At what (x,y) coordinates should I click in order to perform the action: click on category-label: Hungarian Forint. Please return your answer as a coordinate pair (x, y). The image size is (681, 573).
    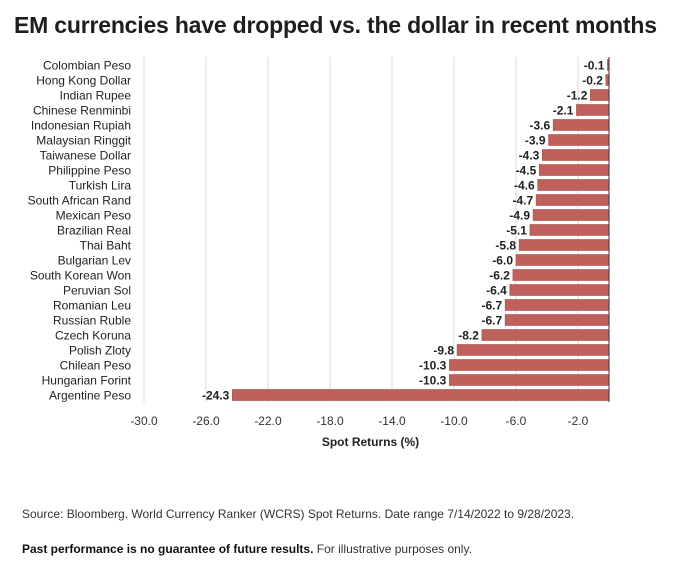
    Looking at the image, I should click on (87, 381).